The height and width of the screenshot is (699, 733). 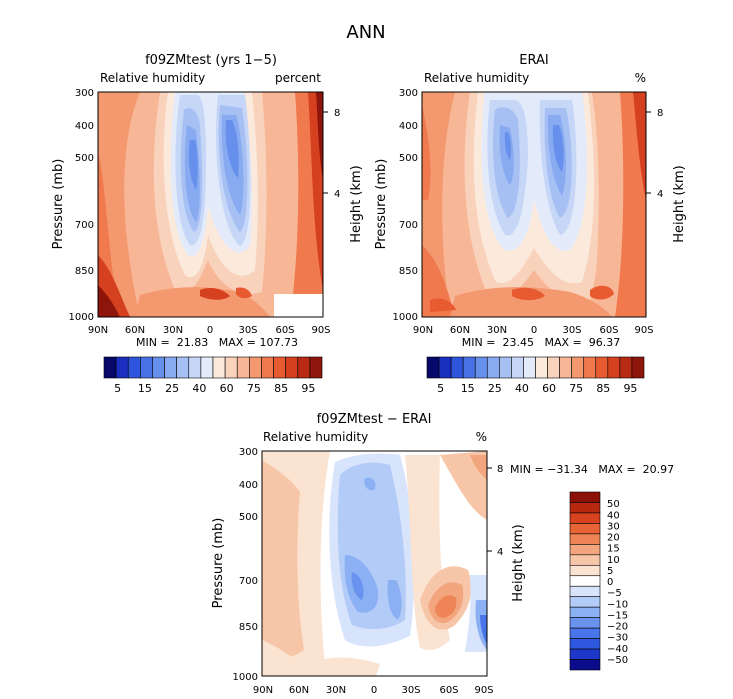 I want to click on colorbar: 5 15 25 40 60 75 85 95, so click(x=535, y=375).